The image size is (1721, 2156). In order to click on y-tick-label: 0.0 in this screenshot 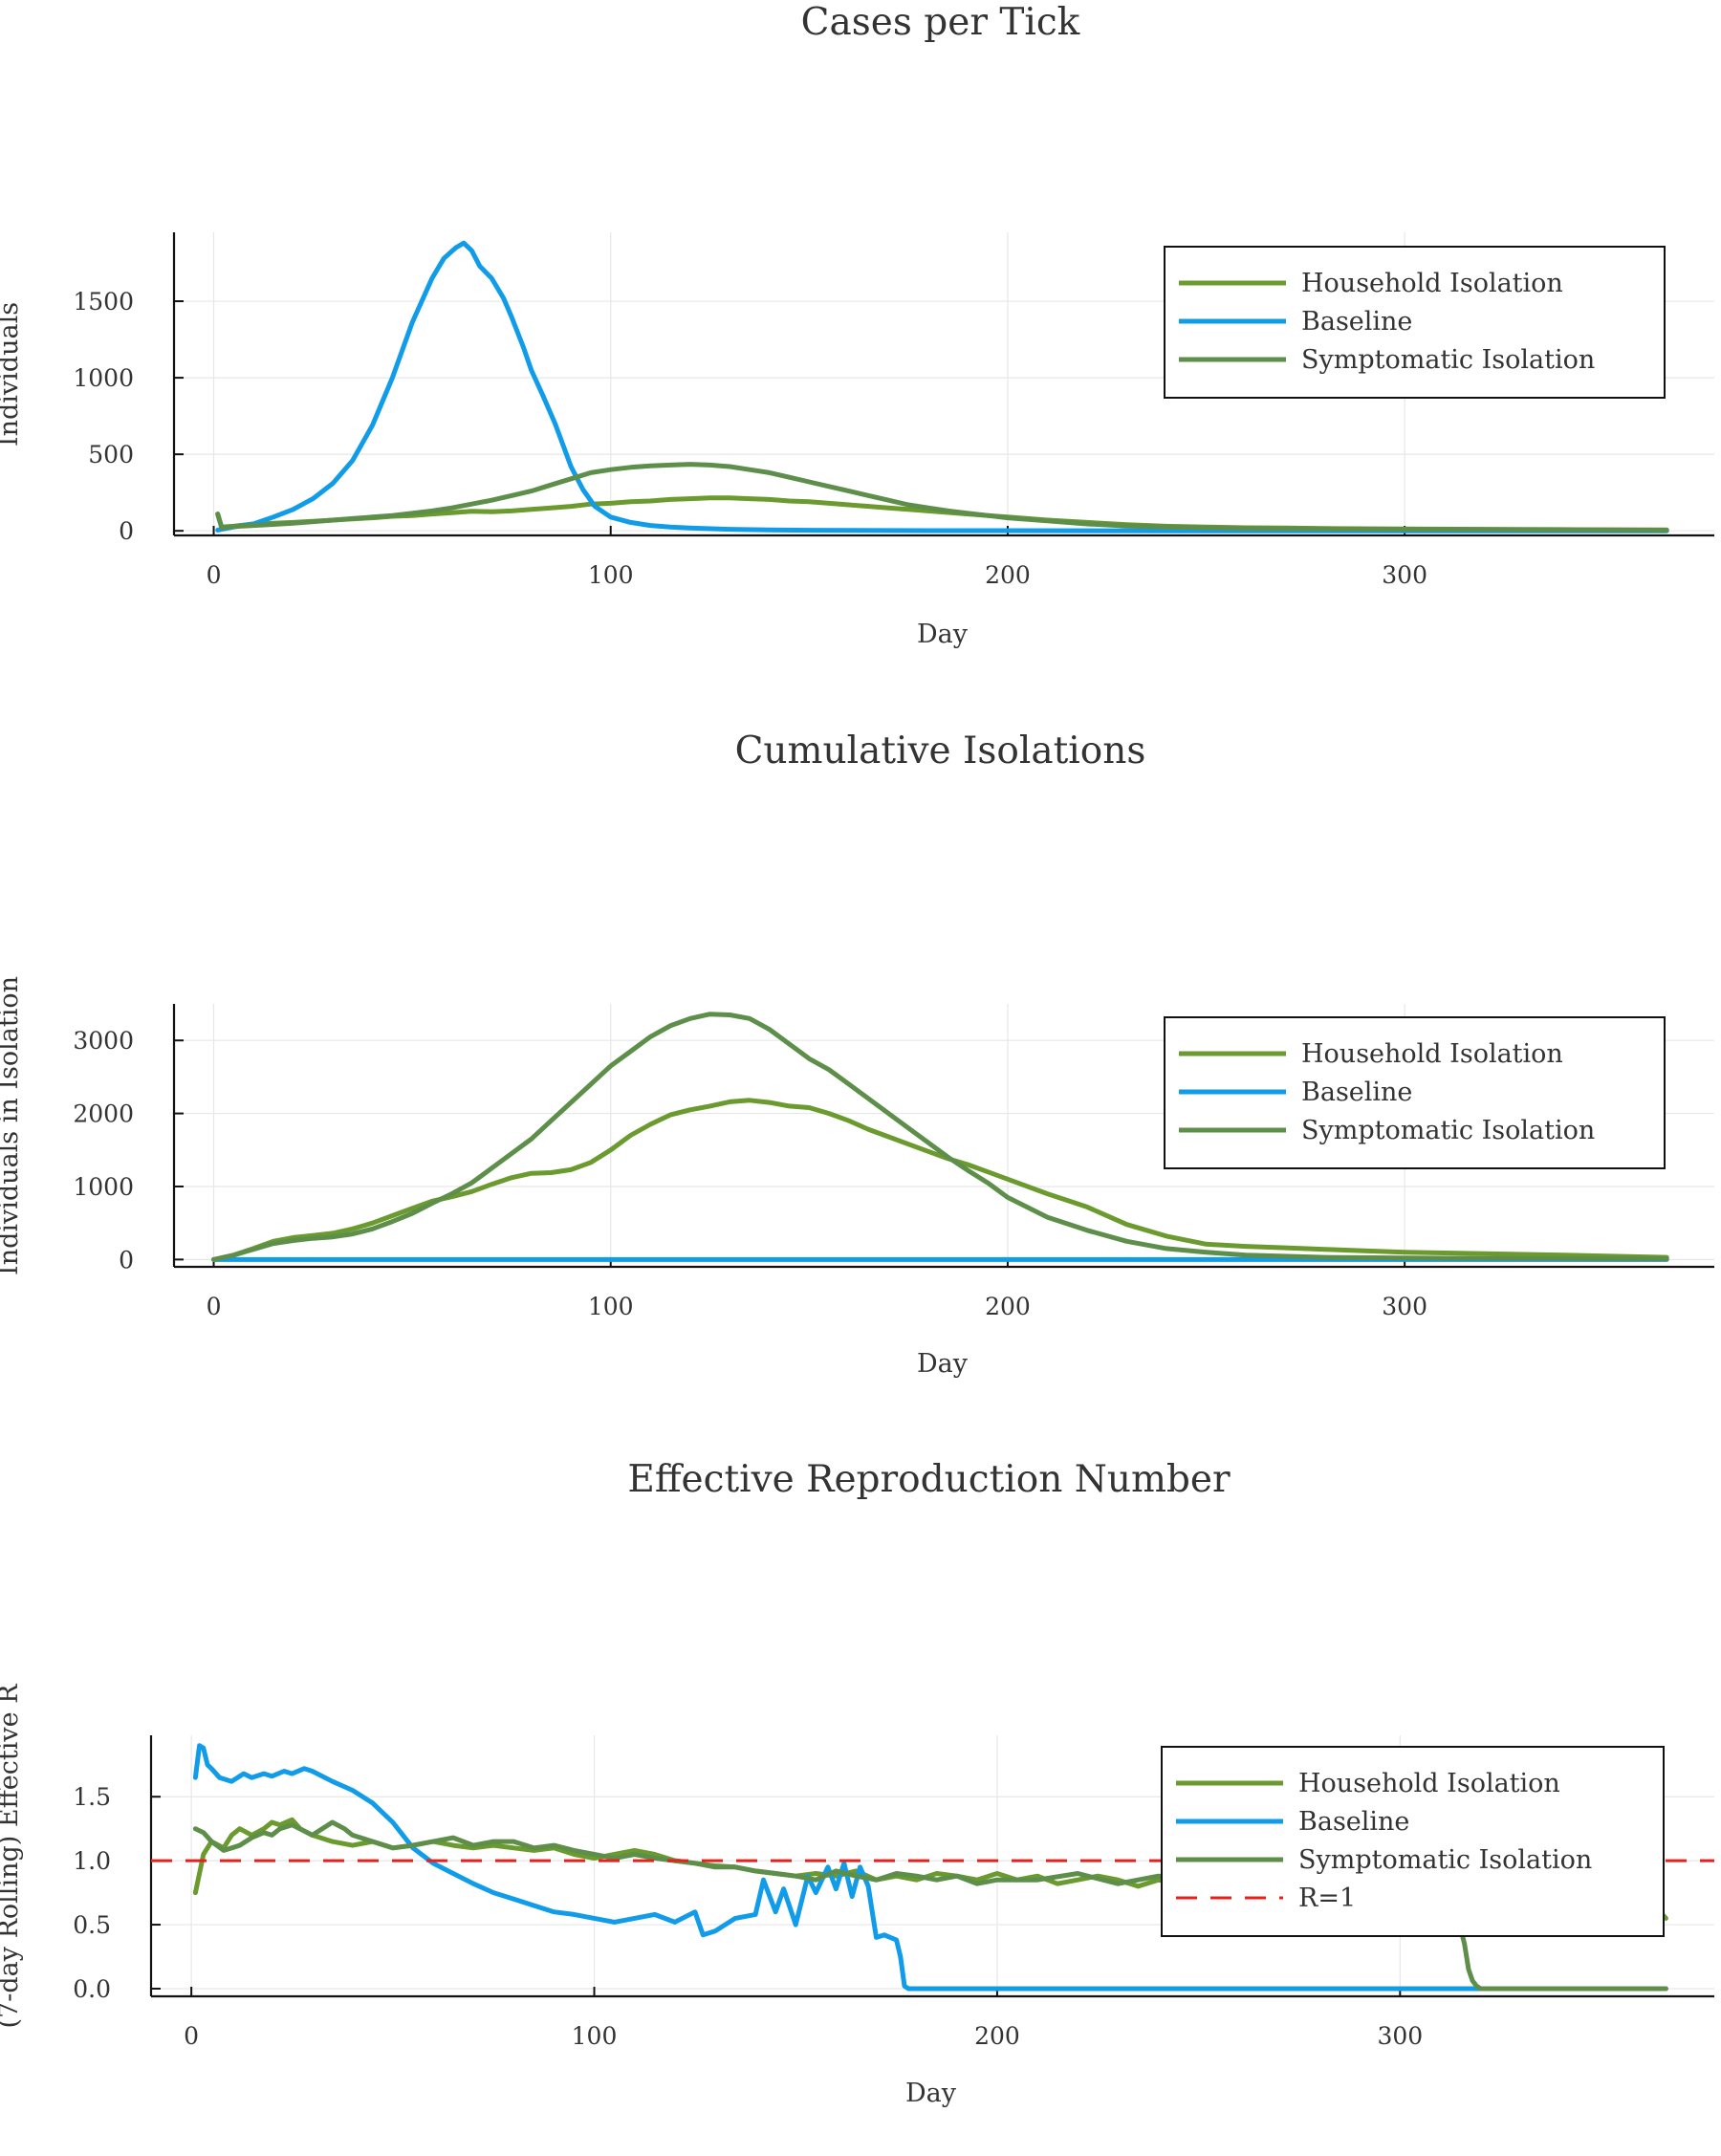, I will do `click(92, 1989)`.